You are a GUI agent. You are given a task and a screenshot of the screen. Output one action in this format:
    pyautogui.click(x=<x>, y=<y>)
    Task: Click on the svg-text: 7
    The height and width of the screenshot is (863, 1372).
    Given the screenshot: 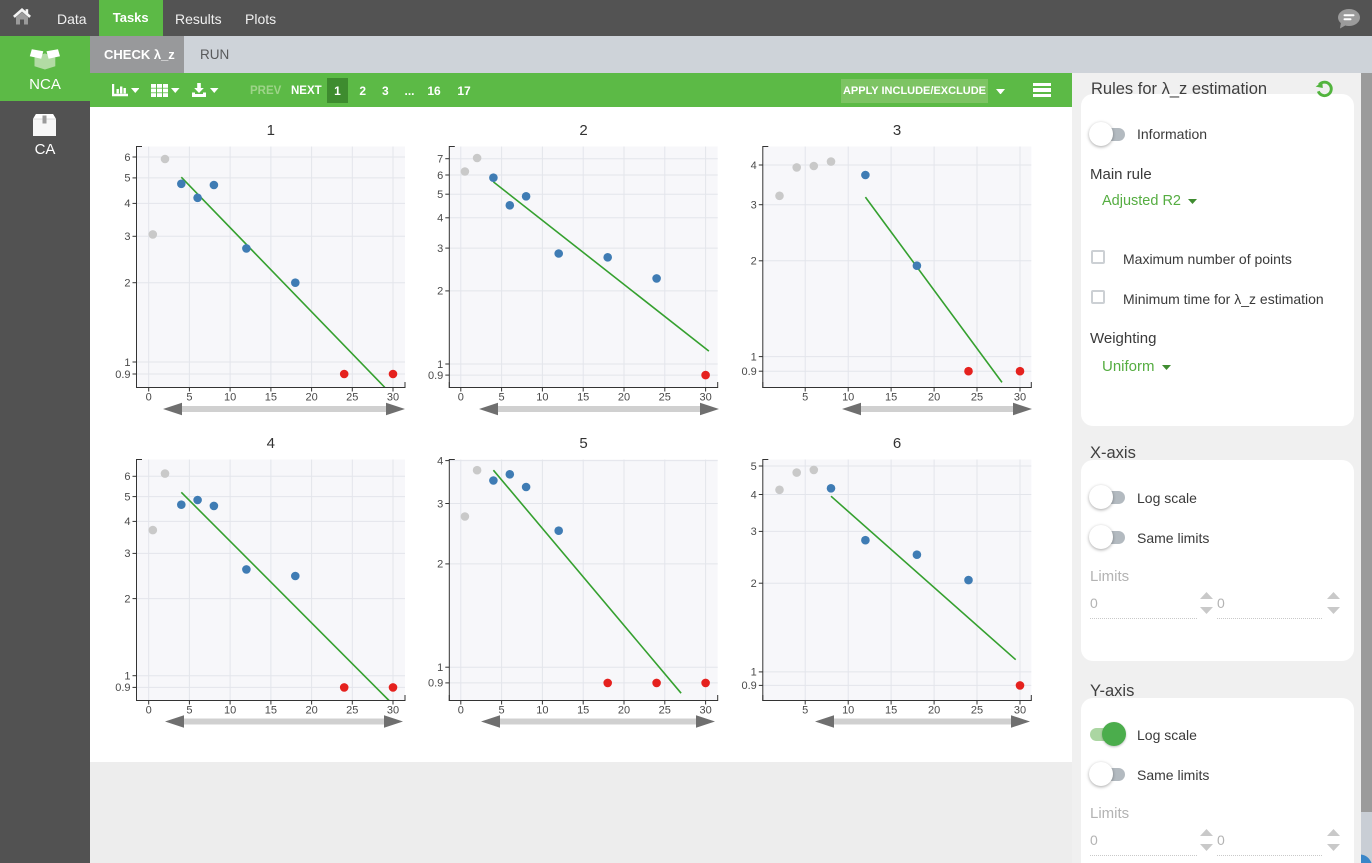 What is the action you would take?
    pyautogui.click(x=440, y=160)
    